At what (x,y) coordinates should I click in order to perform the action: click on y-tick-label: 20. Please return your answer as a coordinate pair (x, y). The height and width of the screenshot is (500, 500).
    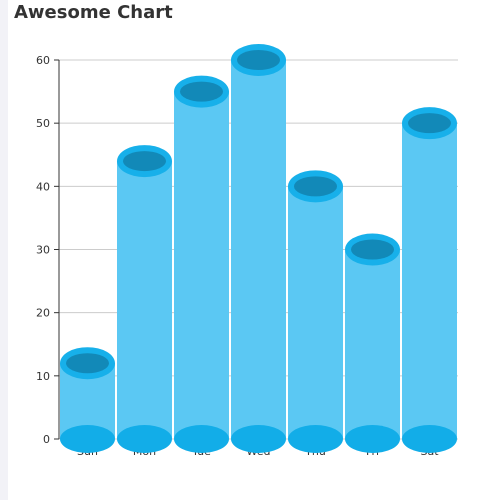
    Looking at the image, I should click on (43, 313).